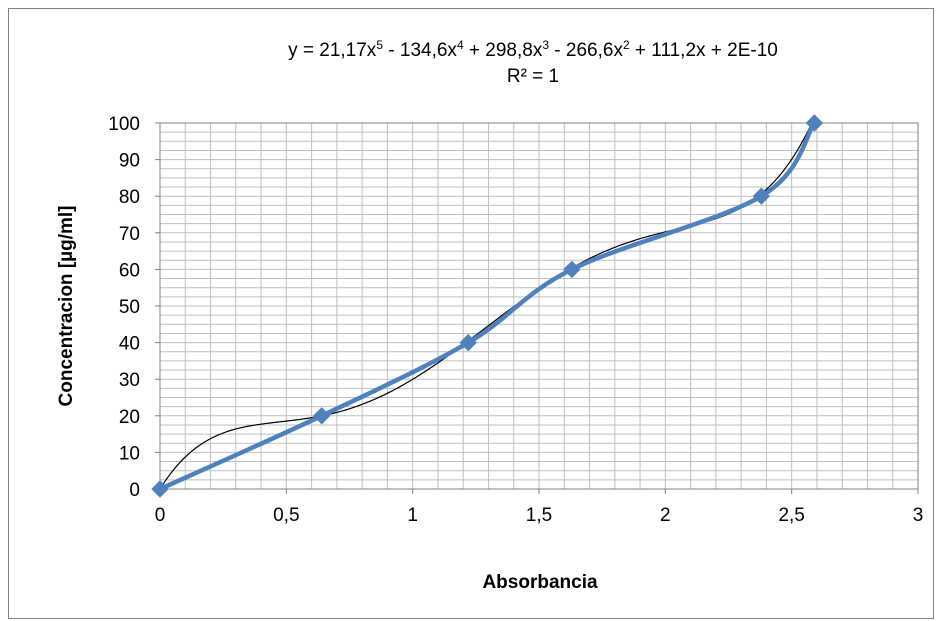 The width and height of the screenshot is (945, 621). I want to click on x-tick-label: 0, so click(160, 515).